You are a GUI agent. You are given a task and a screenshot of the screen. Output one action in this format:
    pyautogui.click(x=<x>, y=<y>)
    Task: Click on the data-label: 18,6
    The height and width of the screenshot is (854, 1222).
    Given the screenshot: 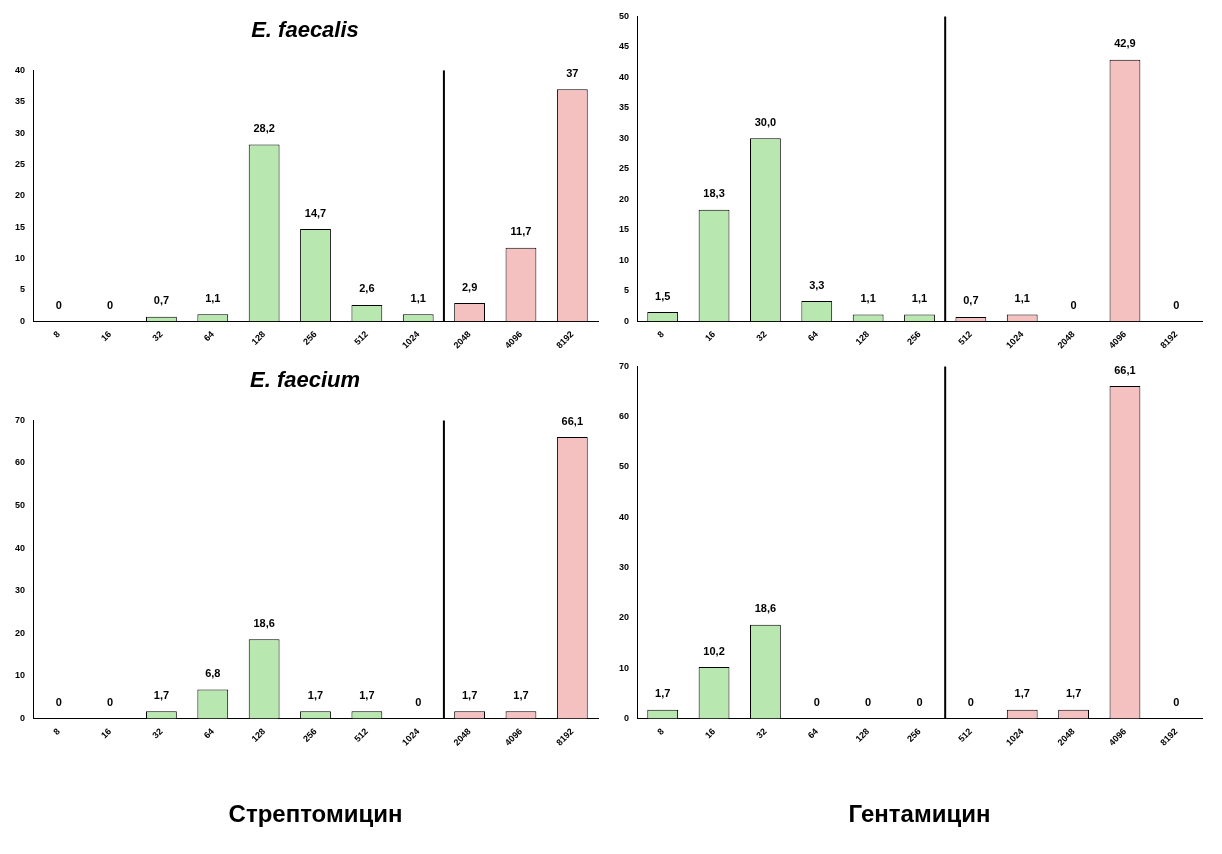 What is the action you would take?
    pyautogui.click(x=264, y=622)
    